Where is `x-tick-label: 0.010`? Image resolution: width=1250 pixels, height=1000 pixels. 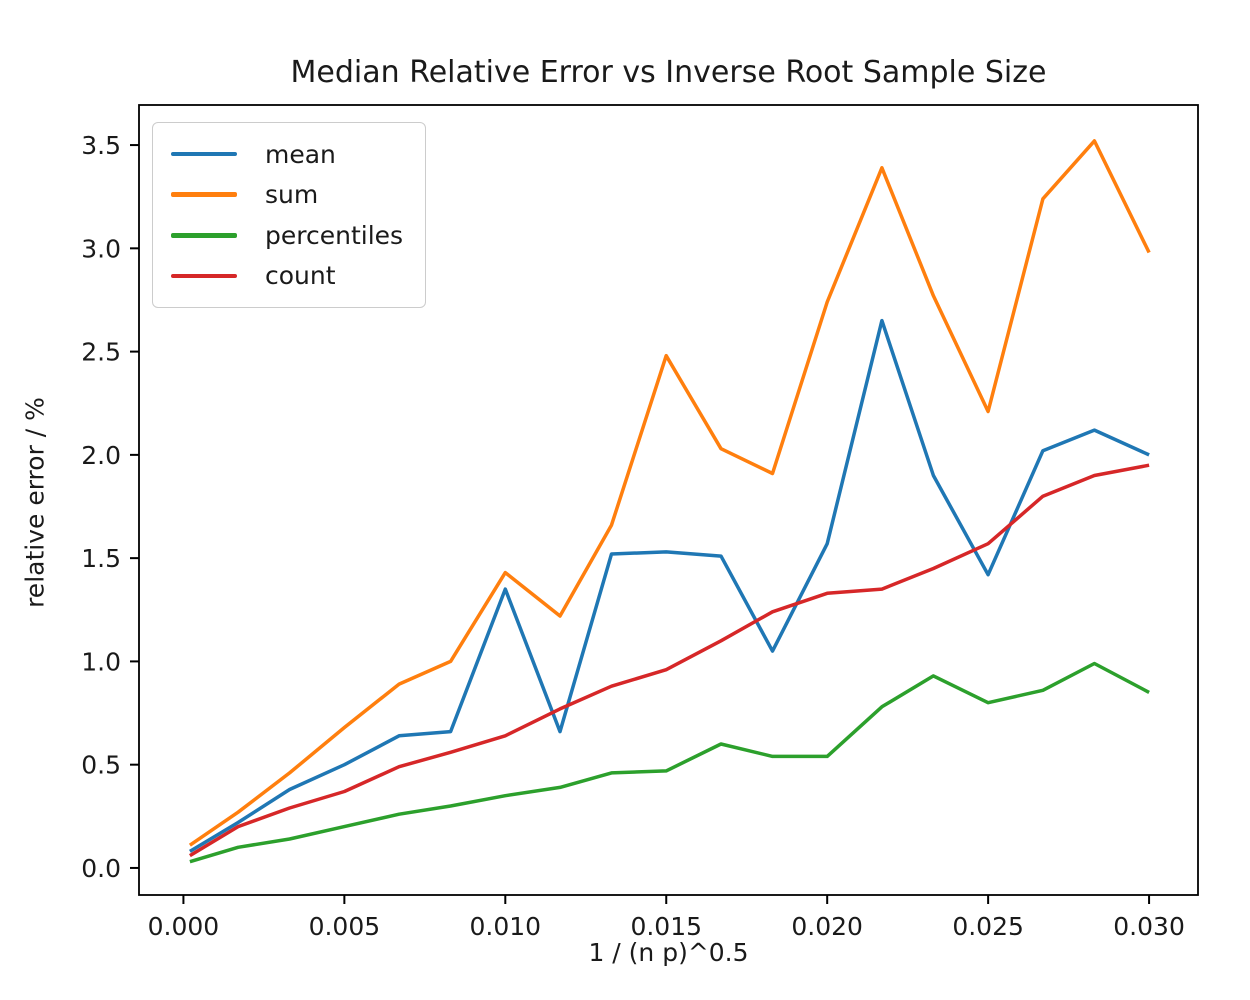
x-tick-label: 0.010 is located at coordinates (506, 926).